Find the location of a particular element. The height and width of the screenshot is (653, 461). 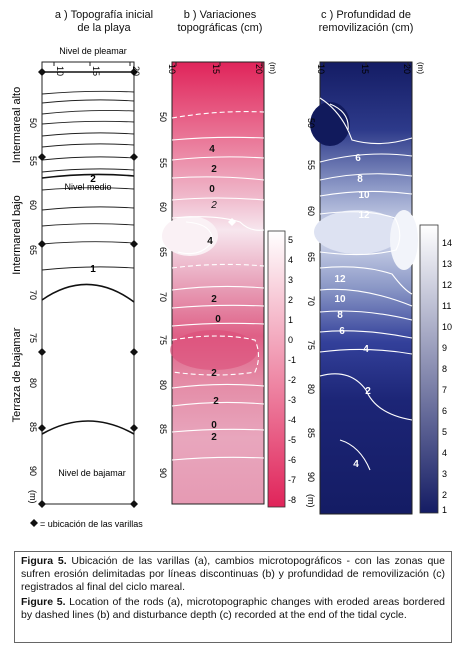

panel-a-y-tick-5: 75 is located at coordinates (33, 338).